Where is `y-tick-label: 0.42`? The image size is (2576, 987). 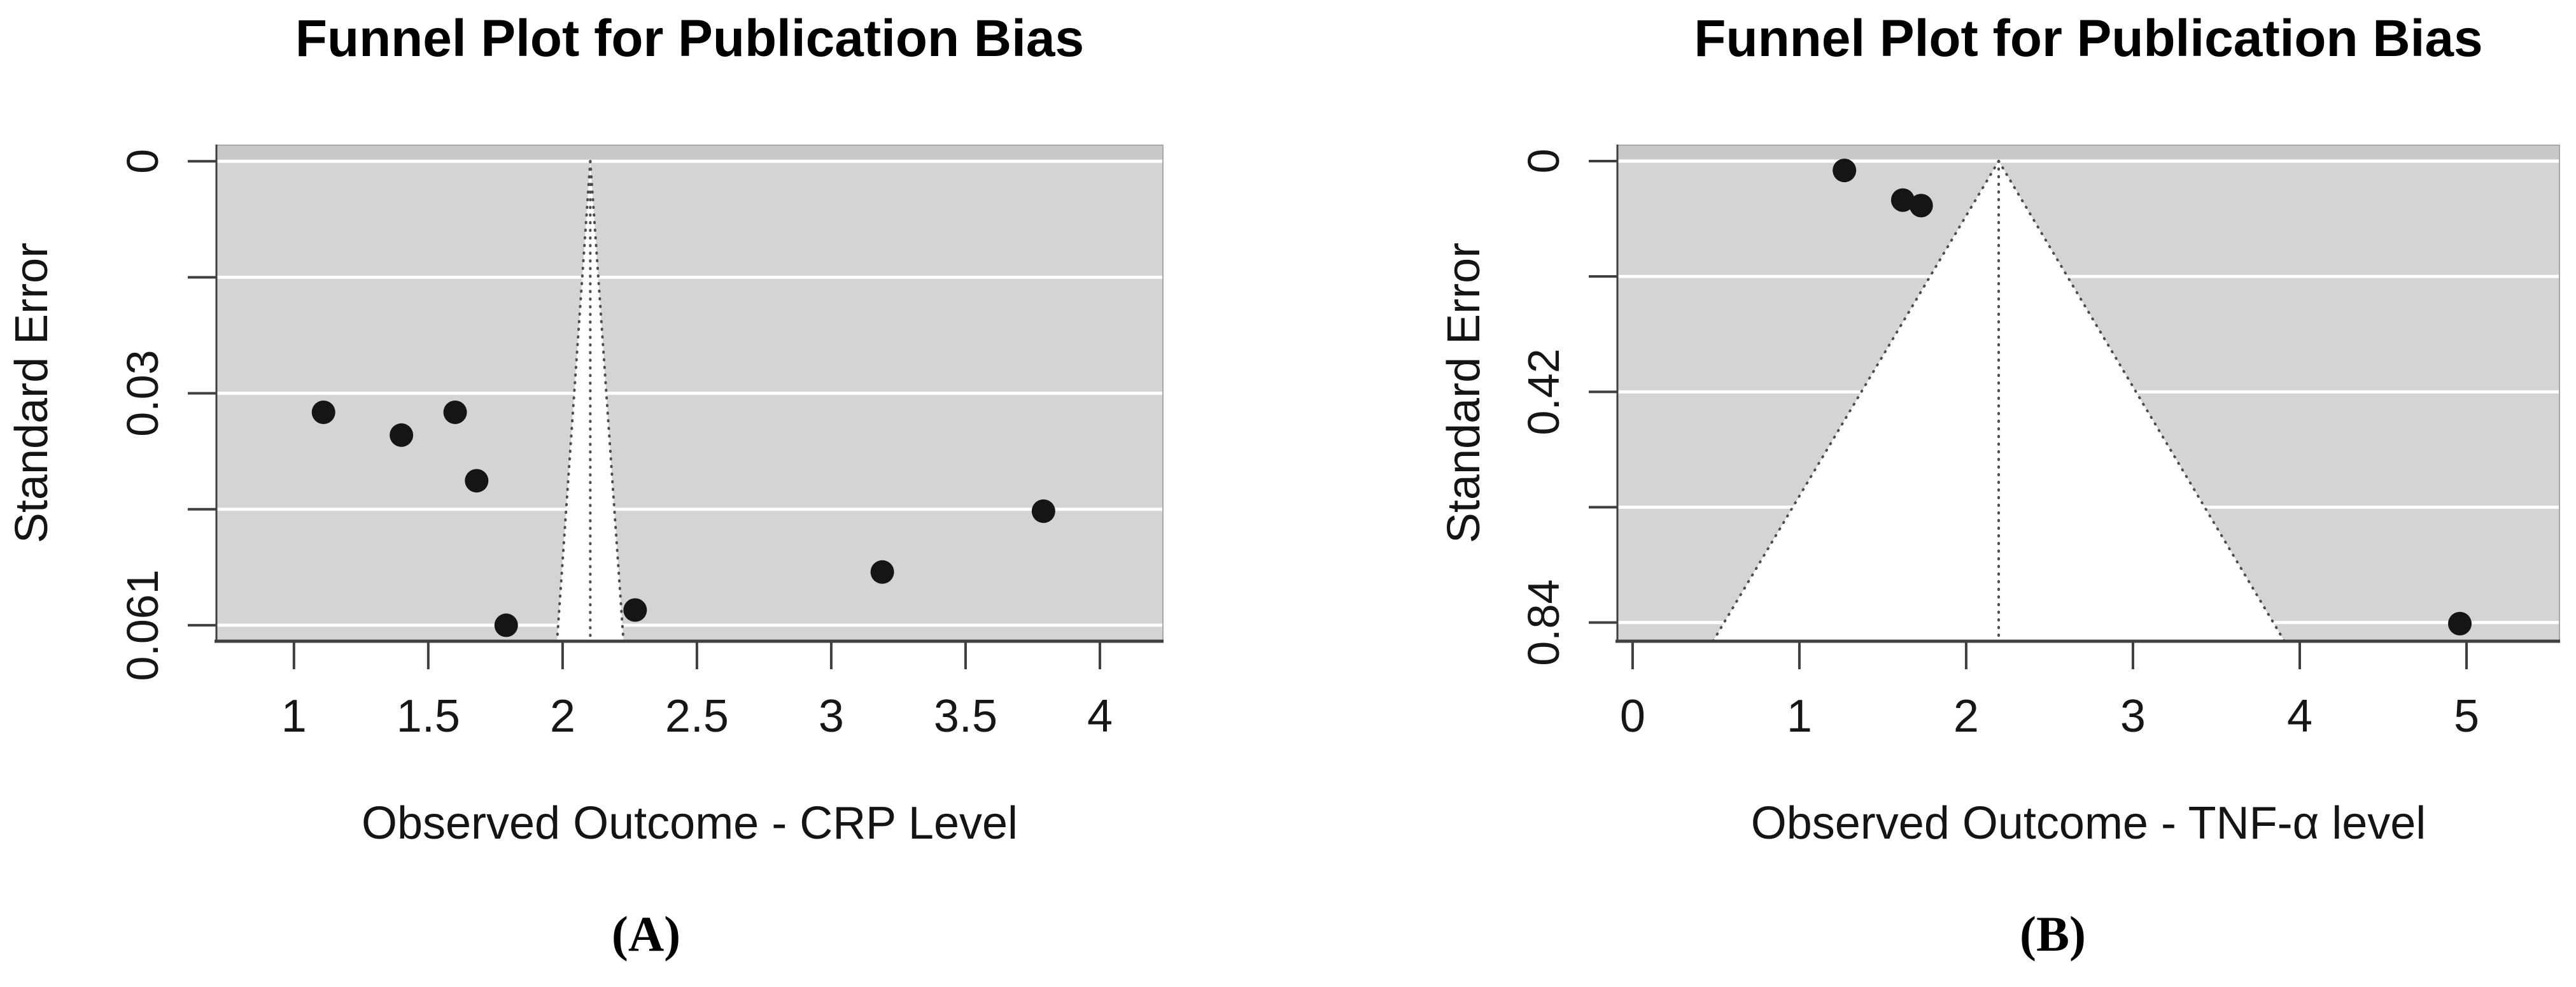
y-tick-label: 0.42 is located at coordinates (1544, 391).